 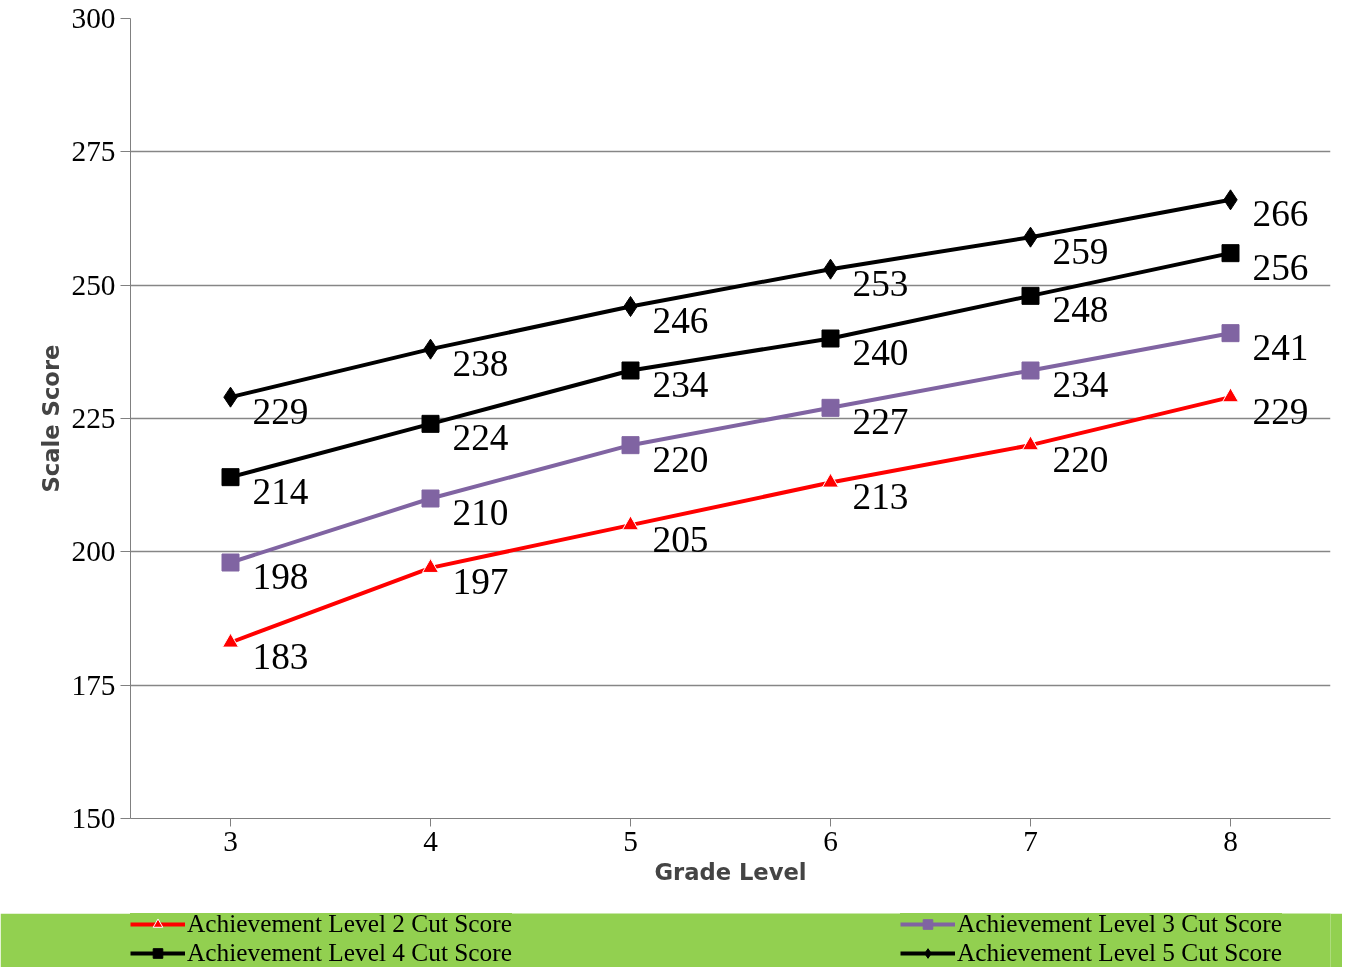 I want to click on data-label: 259, so click(x=1080, y=251).